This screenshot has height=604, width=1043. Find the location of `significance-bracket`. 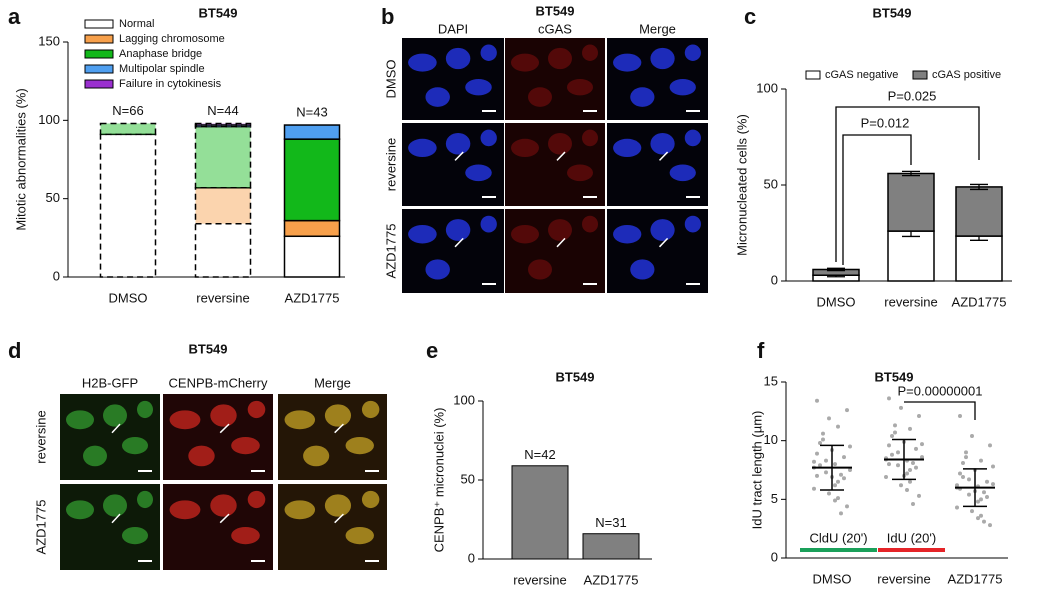

significance-bracket is located at coordinates (907, 184).